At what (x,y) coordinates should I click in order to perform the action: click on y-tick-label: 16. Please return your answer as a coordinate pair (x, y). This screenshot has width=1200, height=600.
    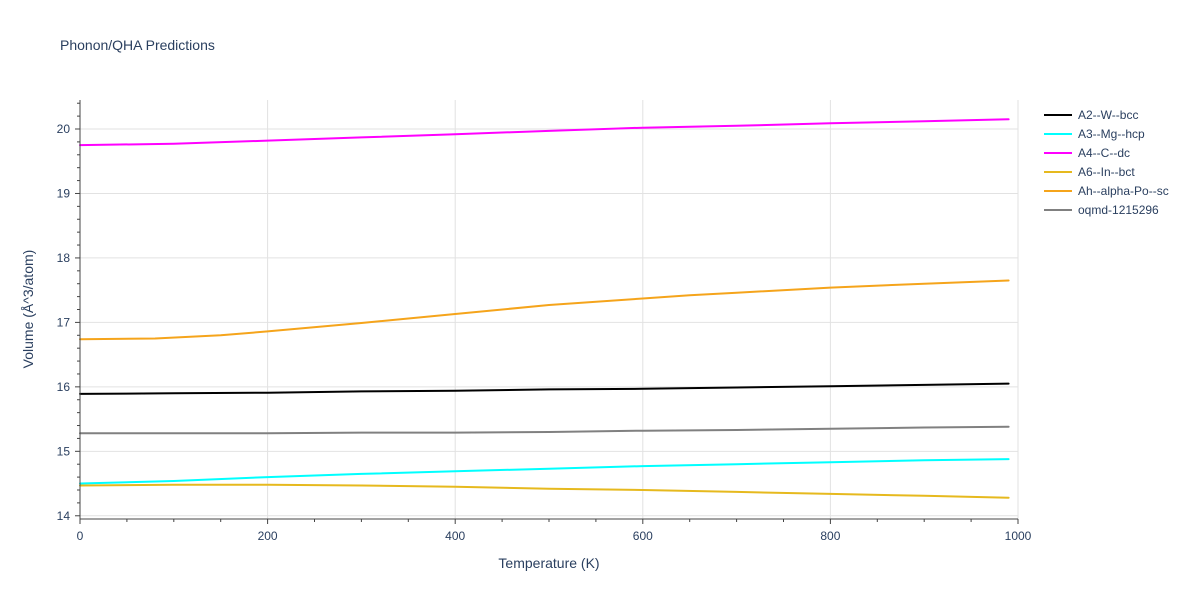
    Looking at the image, I should click on (64, 387).